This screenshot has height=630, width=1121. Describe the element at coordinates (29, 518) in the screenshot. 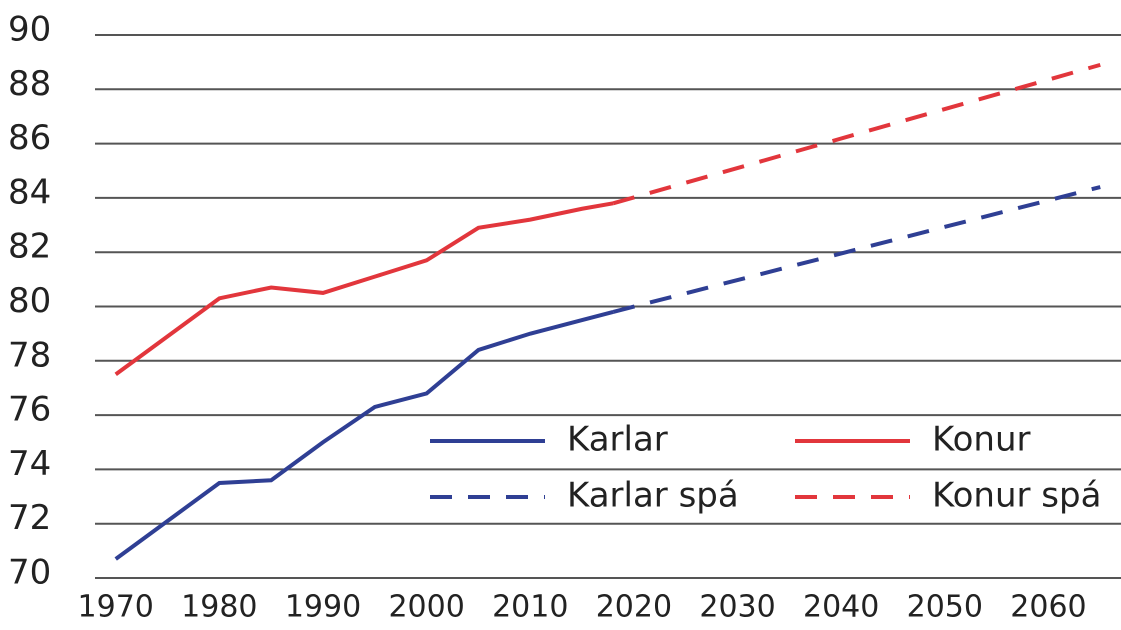

I see `y-tick-label: 72` at that location.